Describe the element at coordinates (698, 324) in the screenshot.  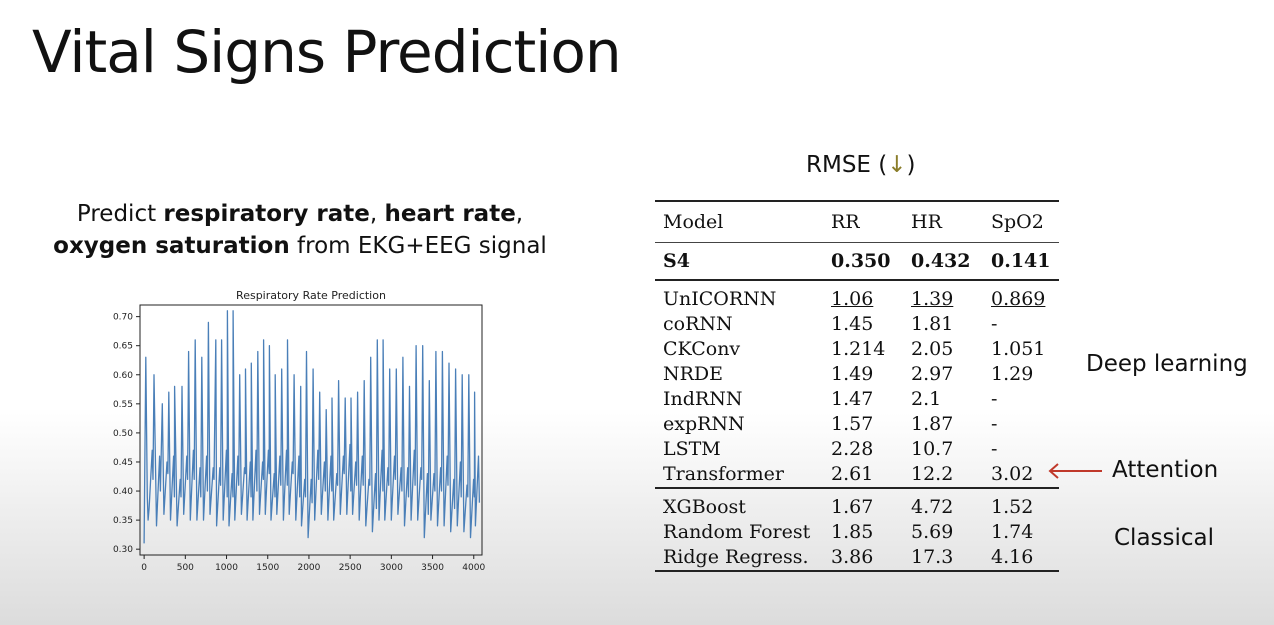
I see `cell-model: coRNN` at that location.